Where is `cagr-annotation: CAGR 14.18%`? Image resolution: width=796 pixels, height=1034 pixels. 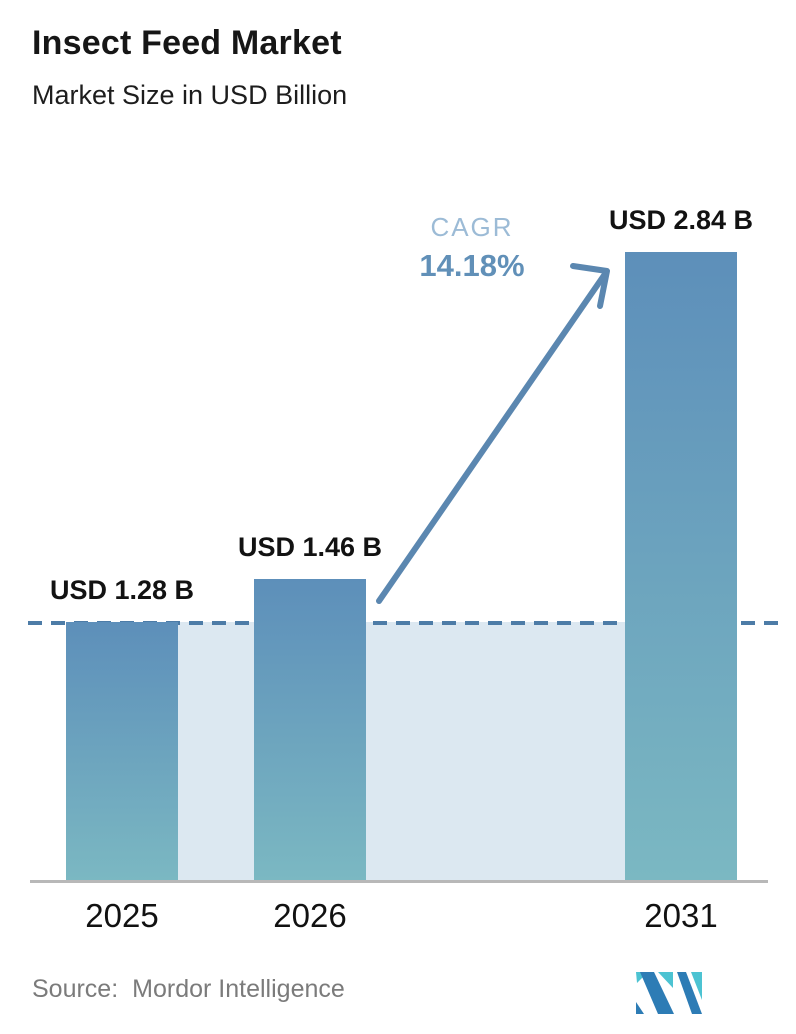
cagr-annotation: CAGR 14.18% is located at coordinates (472, 248).